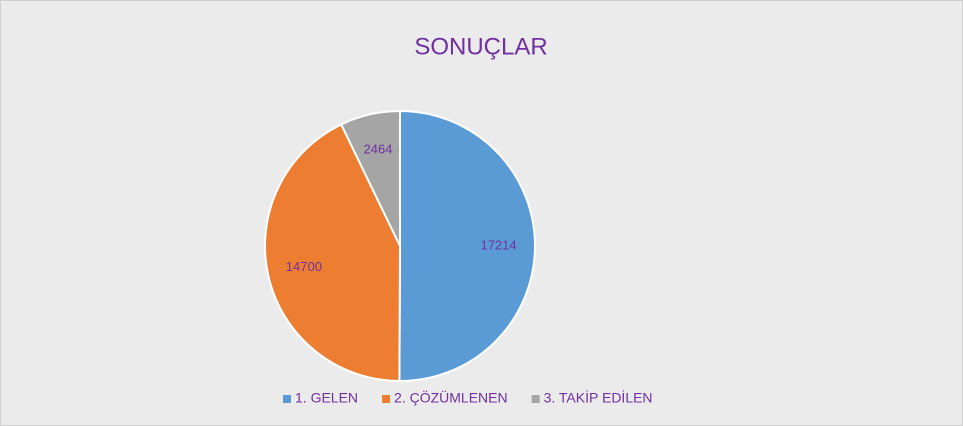 The width and height of the screenshot is (963, 426). I want to click on legend-label: 2. ÇÖZÜMLENEN, so click(451, 397).